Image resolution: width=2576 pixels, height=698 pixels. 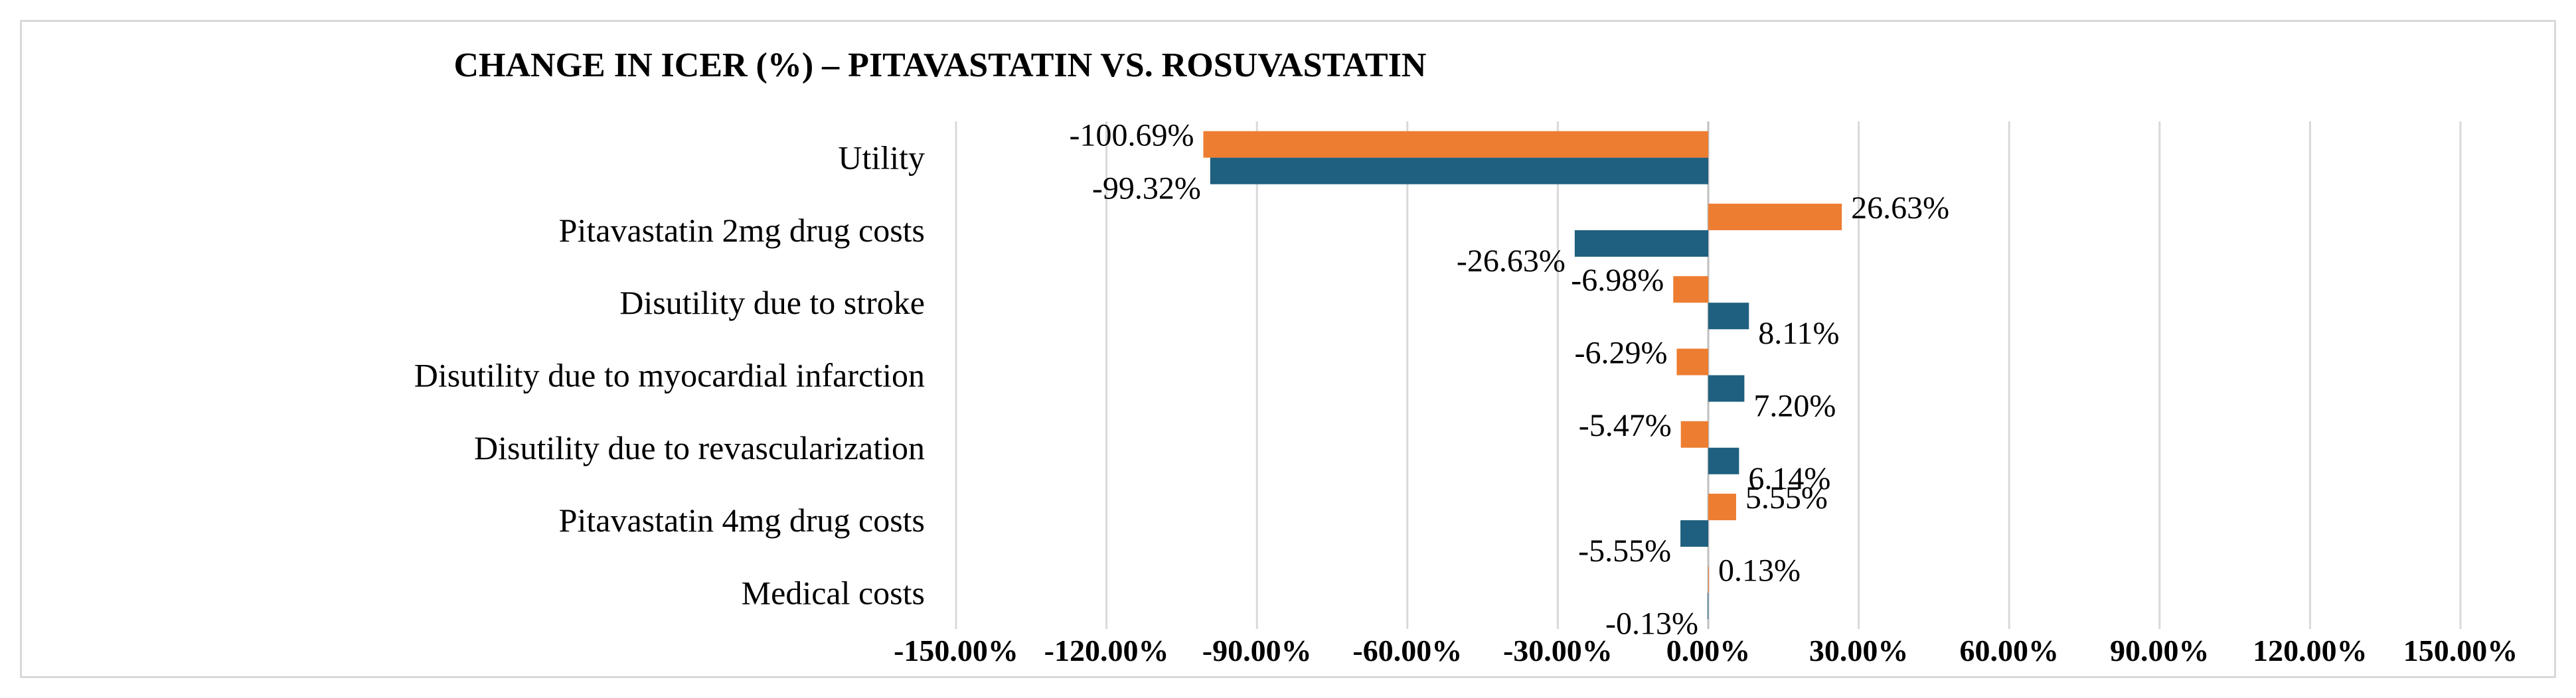 What do you see at coordinates (1106, 650) in the screenshot?
I see `x-tick-label: -120.00%` at bounding box center [1106, 650].